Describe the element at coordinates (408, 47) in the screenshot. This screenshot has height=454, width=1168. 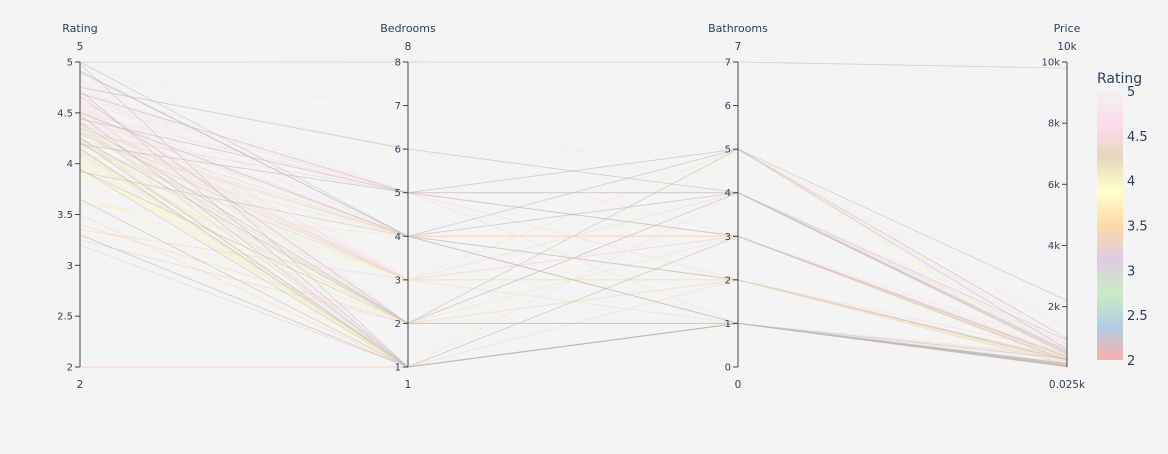
I see `range-max-bedrooms: 8` at that location.